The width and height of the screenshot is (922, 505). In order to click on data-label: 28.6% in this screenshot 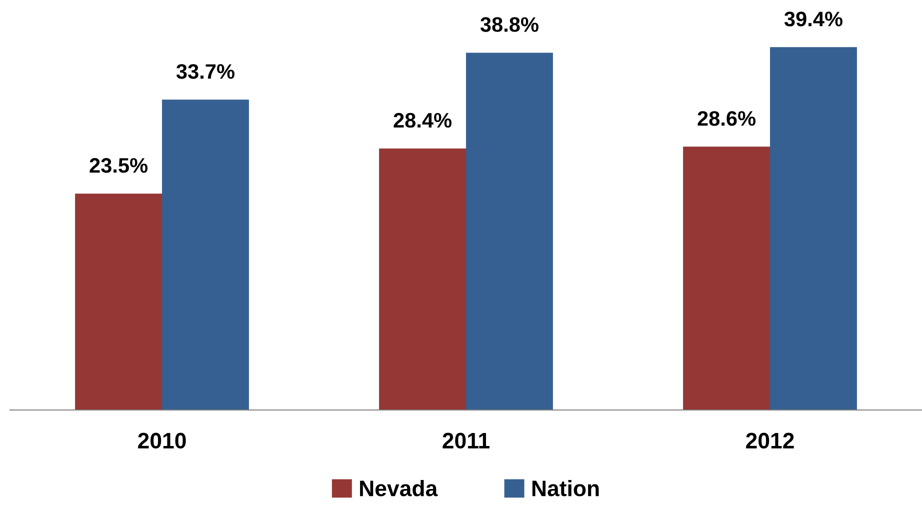, I will do `click(727, 118)`.